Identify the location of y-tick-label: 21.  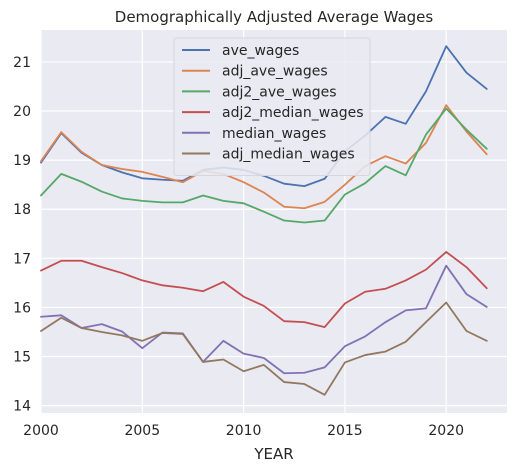
(22, 63).